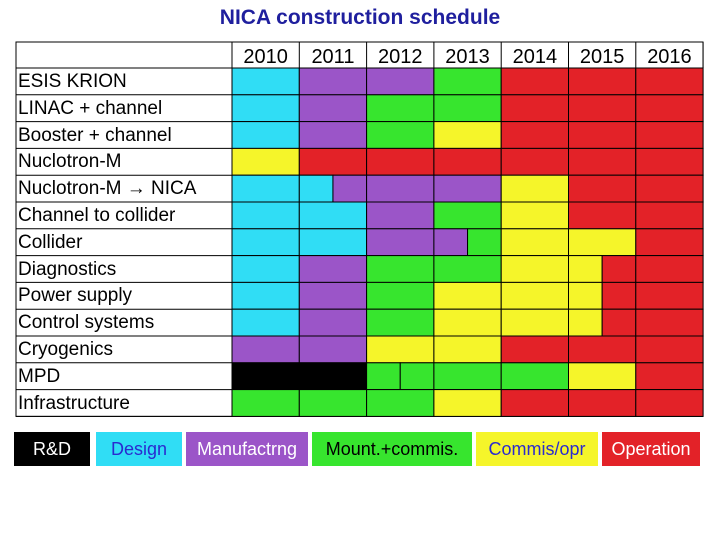  What do you see at coordinates (535, 57) in the screenshot?
I see `year-header: 2014` at bounding box center [535, 57].